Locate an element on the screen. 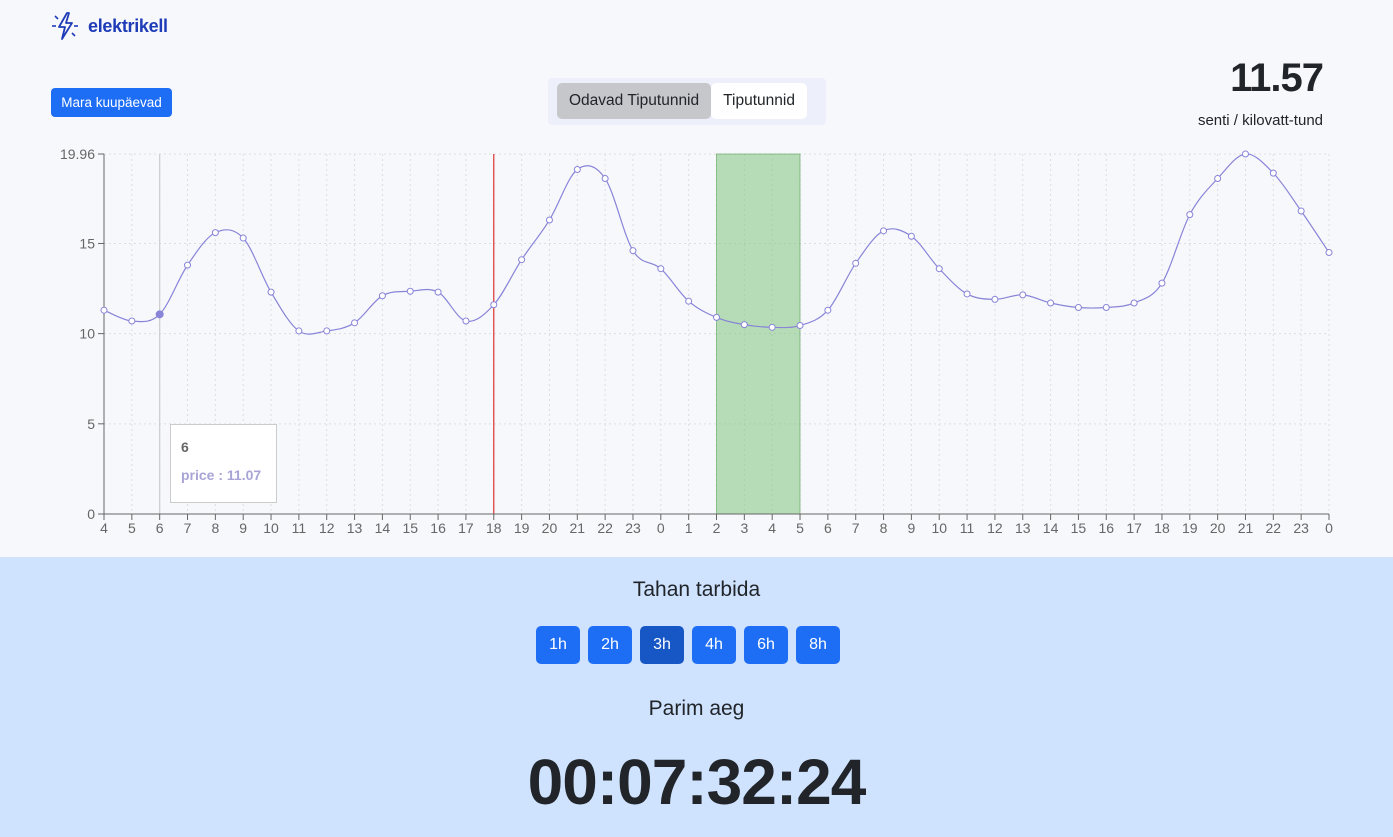 This screenshot has height=837, width=1393. x-tick-label: 17 is located at coordinates (1134, 528).